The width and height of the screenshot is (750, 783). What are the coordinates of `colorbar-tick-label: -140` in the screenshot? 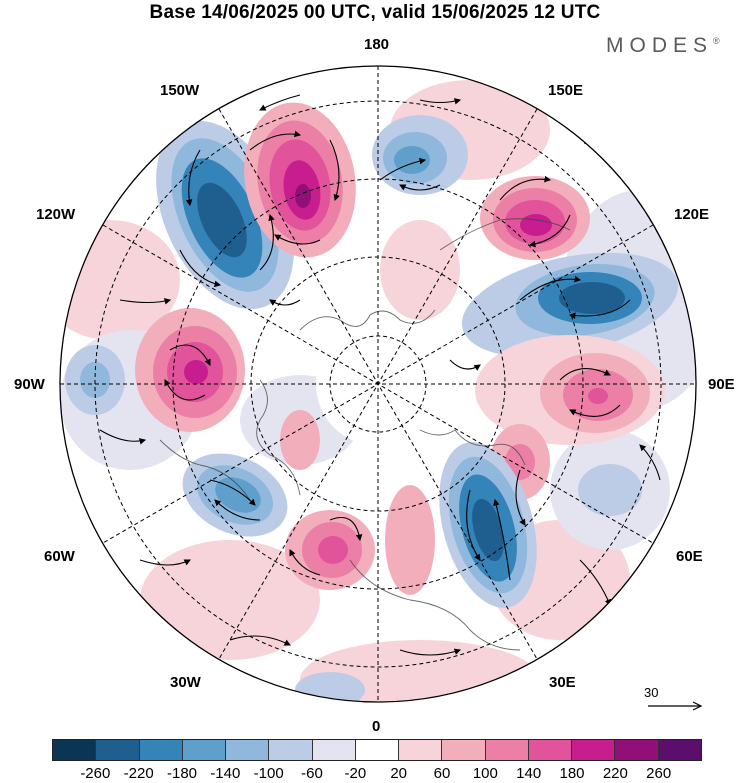 It's located at (225, 773).